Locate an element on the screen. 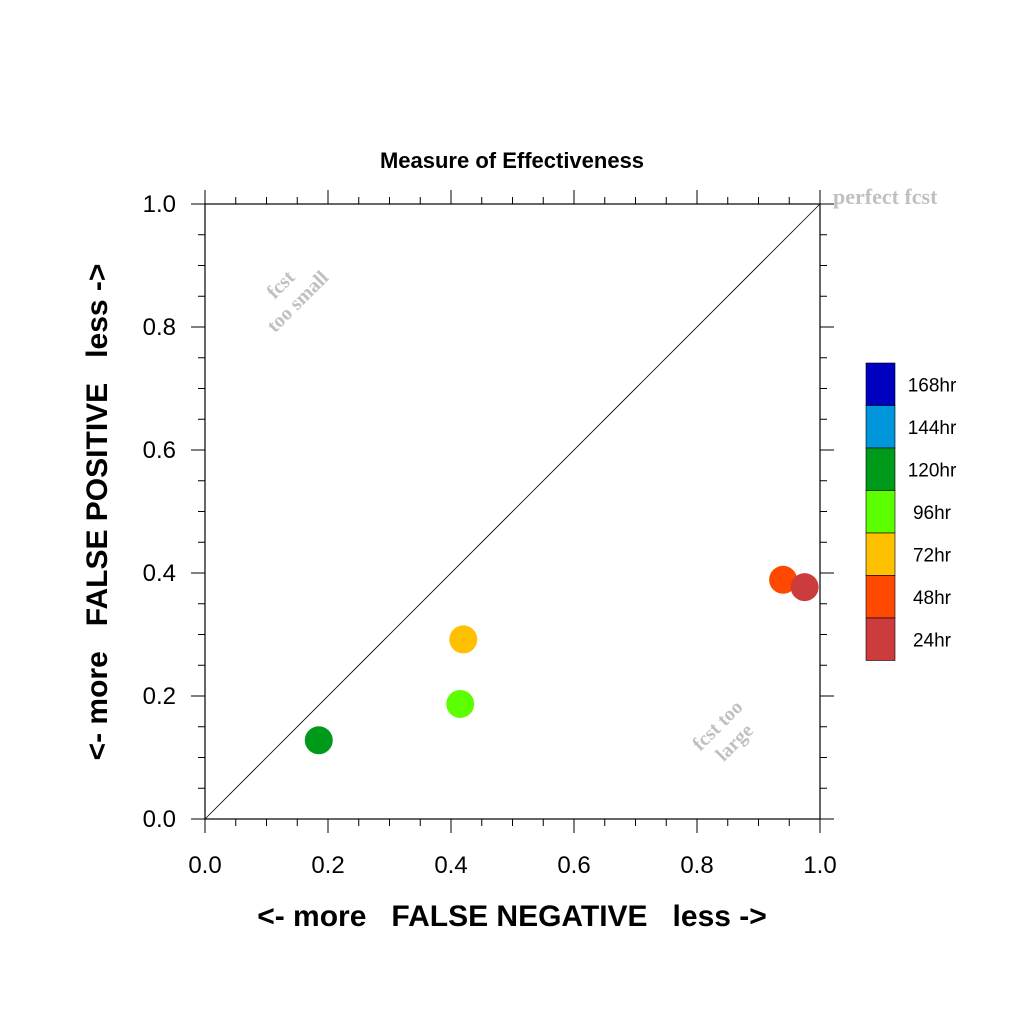  point-24hr is located at coordinates (804, 587).